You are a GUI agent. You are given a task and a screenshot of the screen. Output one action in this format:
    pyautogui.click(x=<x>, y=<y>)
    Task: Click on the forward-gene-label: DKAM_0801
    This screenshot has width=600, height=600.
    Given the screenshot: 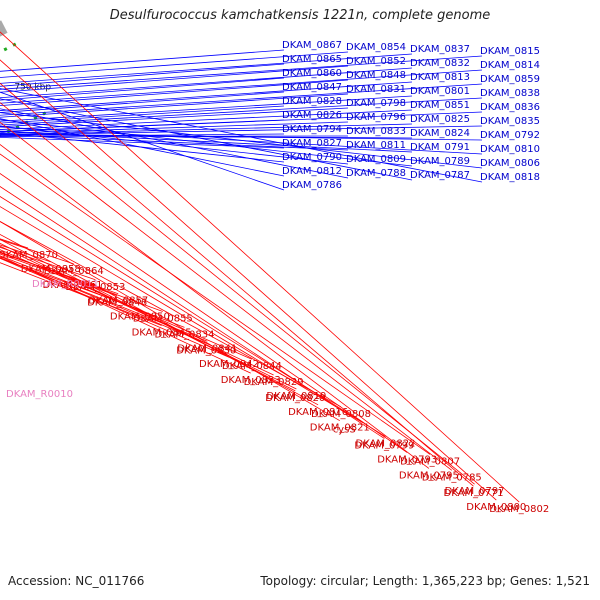 What is the action you would take?
    pyautogui.click(x=440, y=91)
    